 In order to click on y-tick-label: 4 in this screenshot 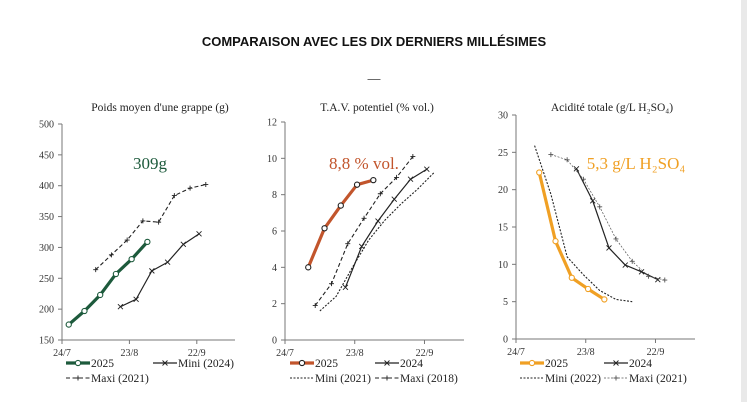, I will do `click(274, 268)`.